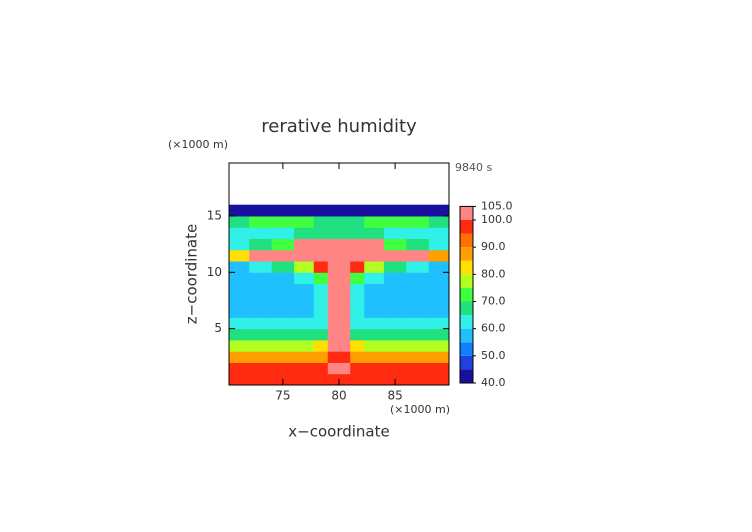 The image size is (752, 532). I want to click on colorbar-tick-label: 105.0, so click(497, 205).